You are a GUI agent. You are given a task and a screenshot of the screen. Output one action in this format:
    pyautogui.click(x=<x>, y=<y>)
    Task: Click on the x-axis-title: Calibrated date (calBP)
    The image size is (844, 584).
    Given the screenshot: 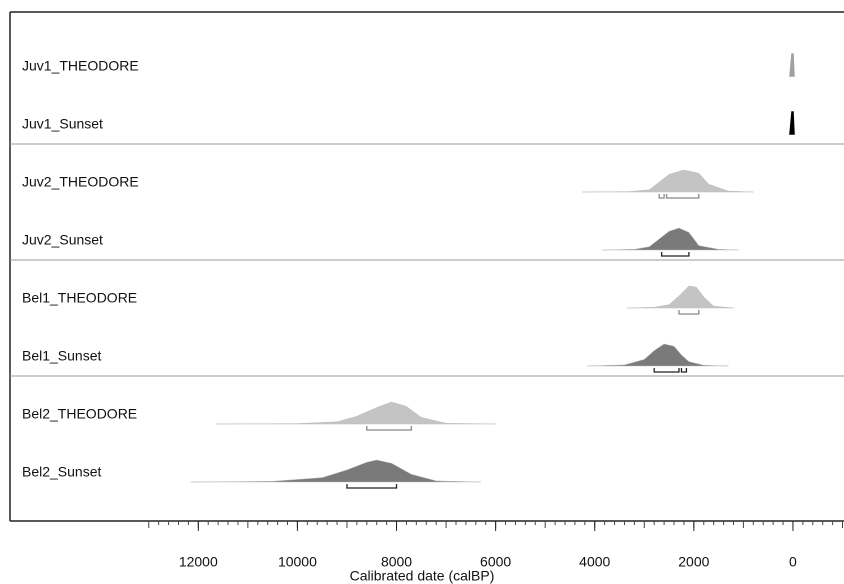 What is the action you would take?
    pyautogui.click(x=422, y=576)
    